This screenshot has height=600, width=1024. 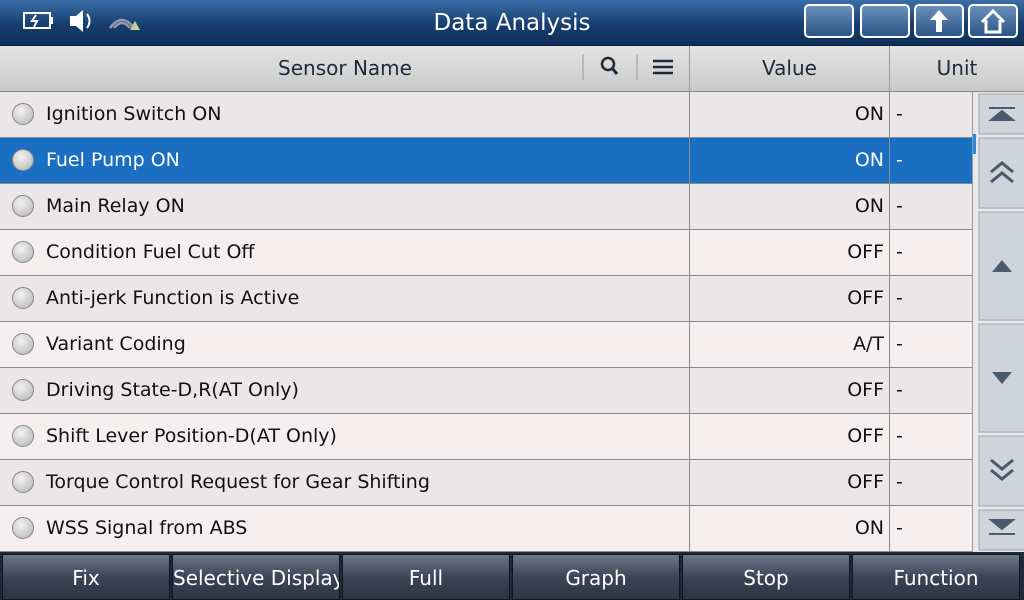 I want to click on toolbar-button: Fix, so click(x=86, y=577).